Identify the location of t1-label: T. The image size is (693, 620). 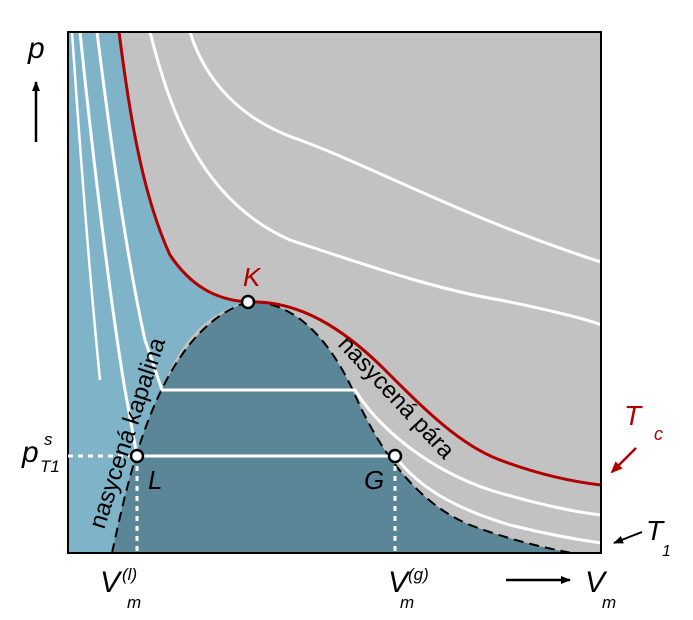
(655, 530).